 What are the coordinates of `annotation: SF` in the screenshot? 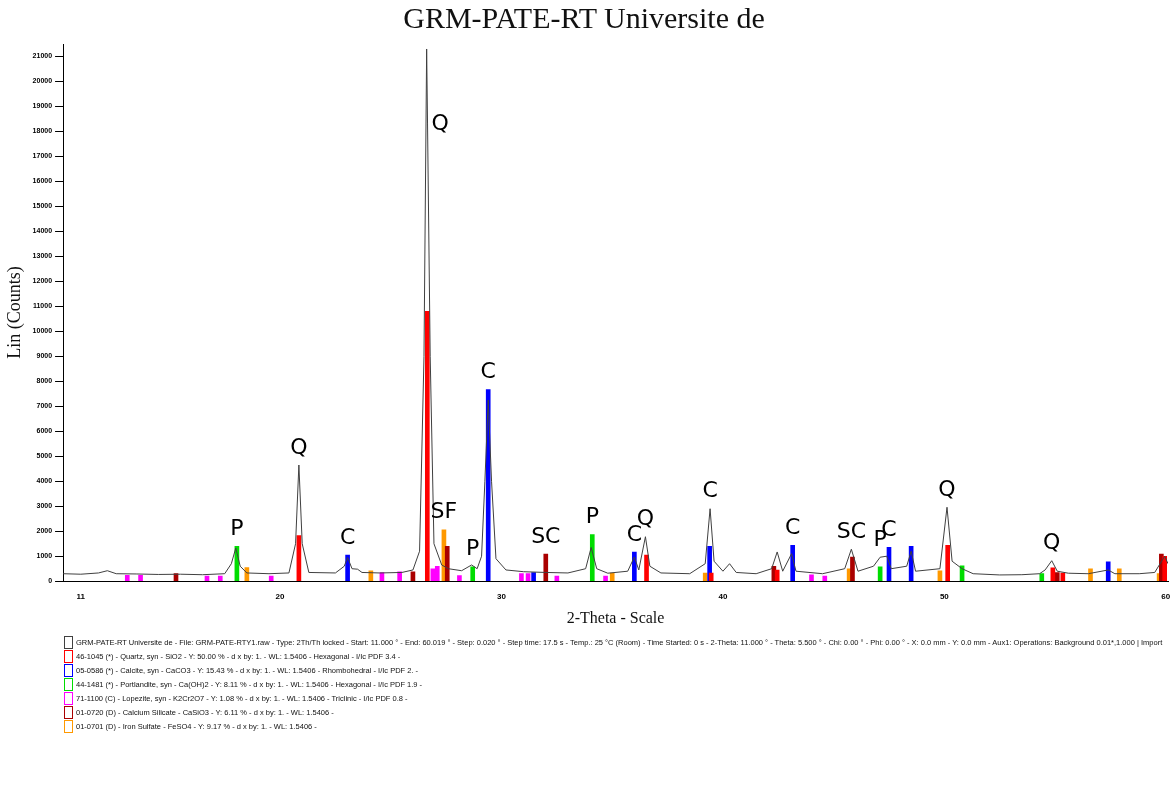 It's located at (444, 511).